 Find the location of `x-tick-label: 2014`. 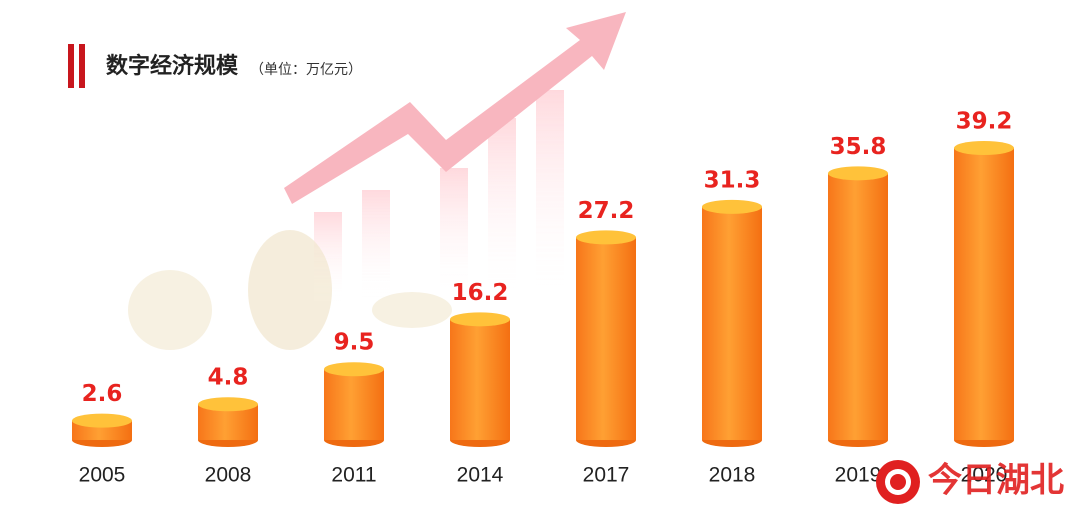

x-tick-label: 2014 is located at coordinates (480, 475).